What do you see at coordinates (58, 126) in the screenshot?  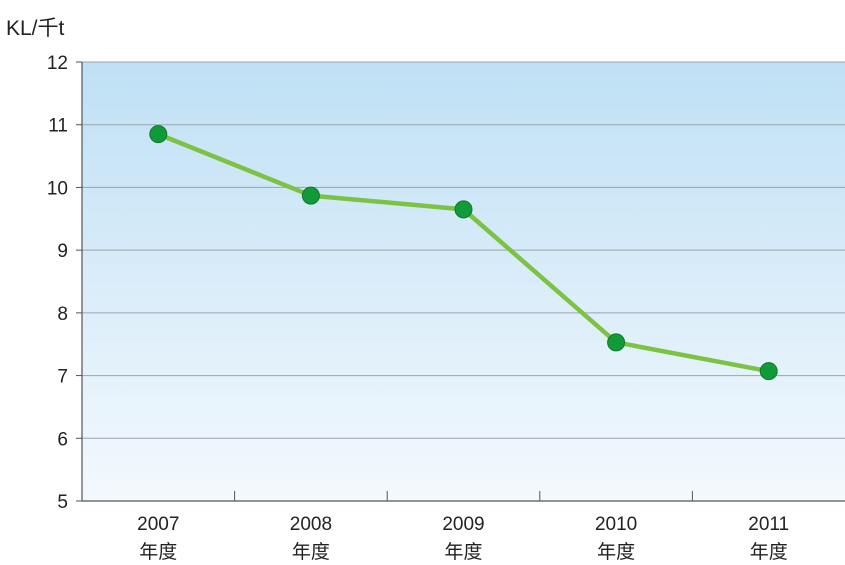 I see `y-tick-label: 11` at bounding box center [58, 126].